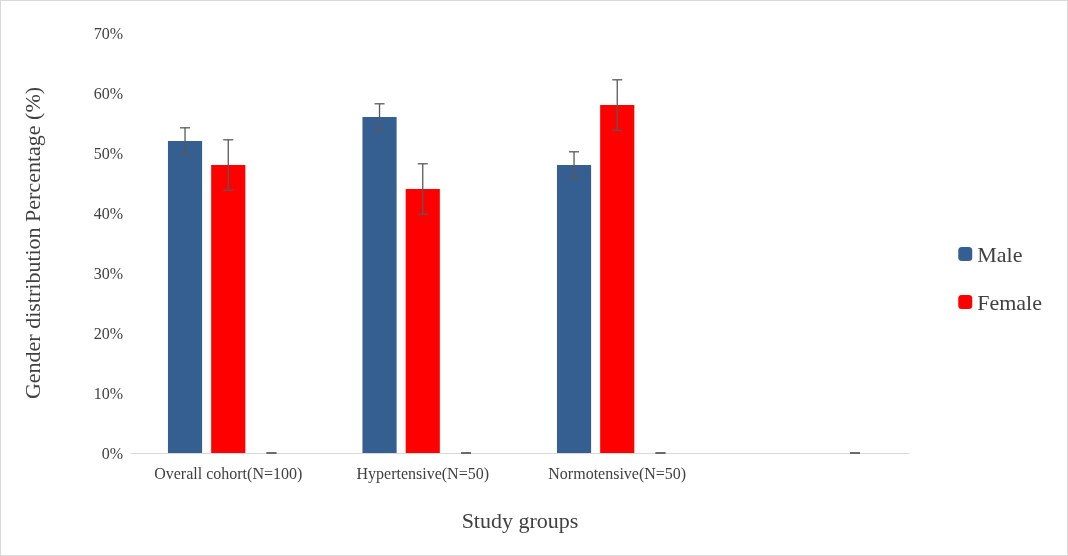 The height and width of the screenshot is (556, 1068). I want to click on legend-label: Female, so click(1010, 302).